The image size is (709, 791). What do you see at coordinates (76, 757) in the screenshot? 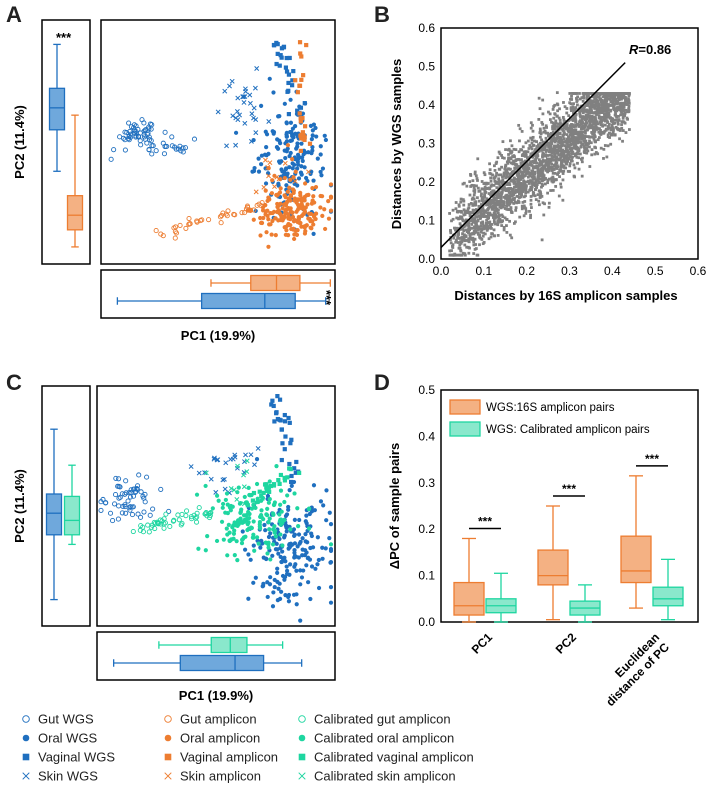
I see `legend-item-label: Vaginal WGS` at bounding box center [76, 757].